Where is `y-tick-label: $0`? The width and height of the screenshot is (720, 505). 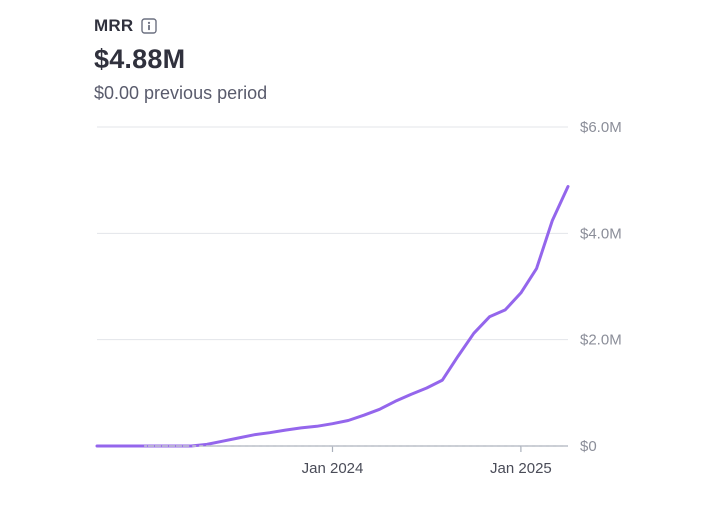 y-tick-label: $0 is located at coordinates (588, 446).